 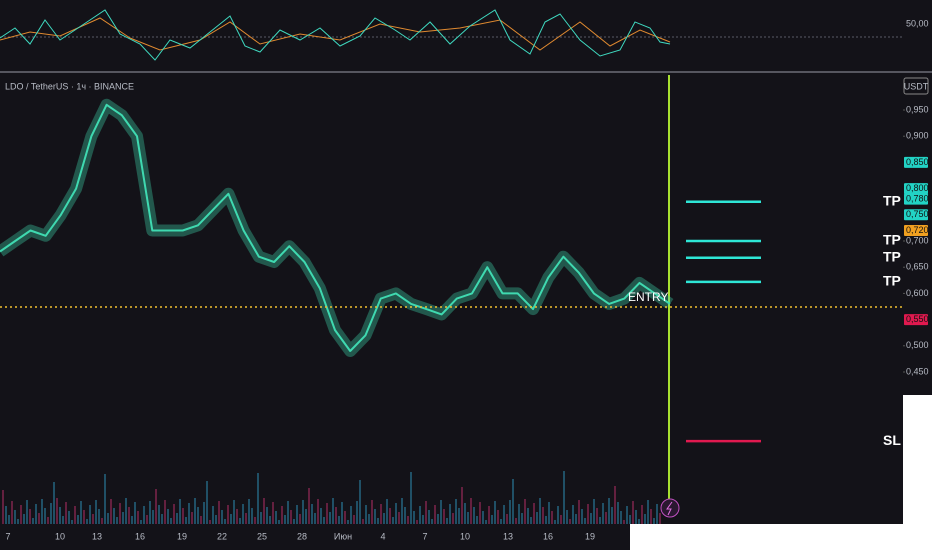 What do you see at coordinates (315, 537) in the screenshot?
I see `time-axis-bg` at bounding box center [315, 537].